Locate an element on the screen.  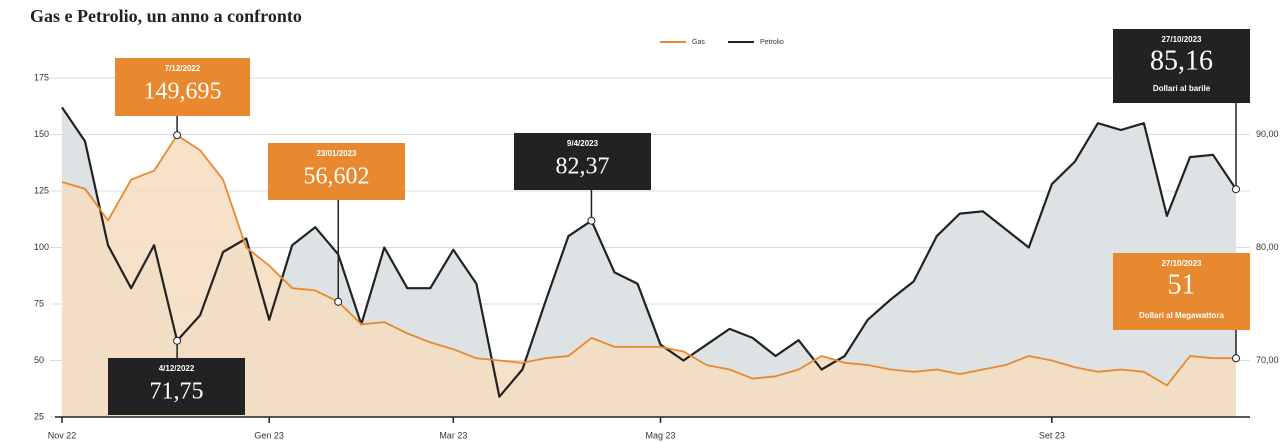
x-tick-label: Mag 23 is located at coordinates (660, 435).